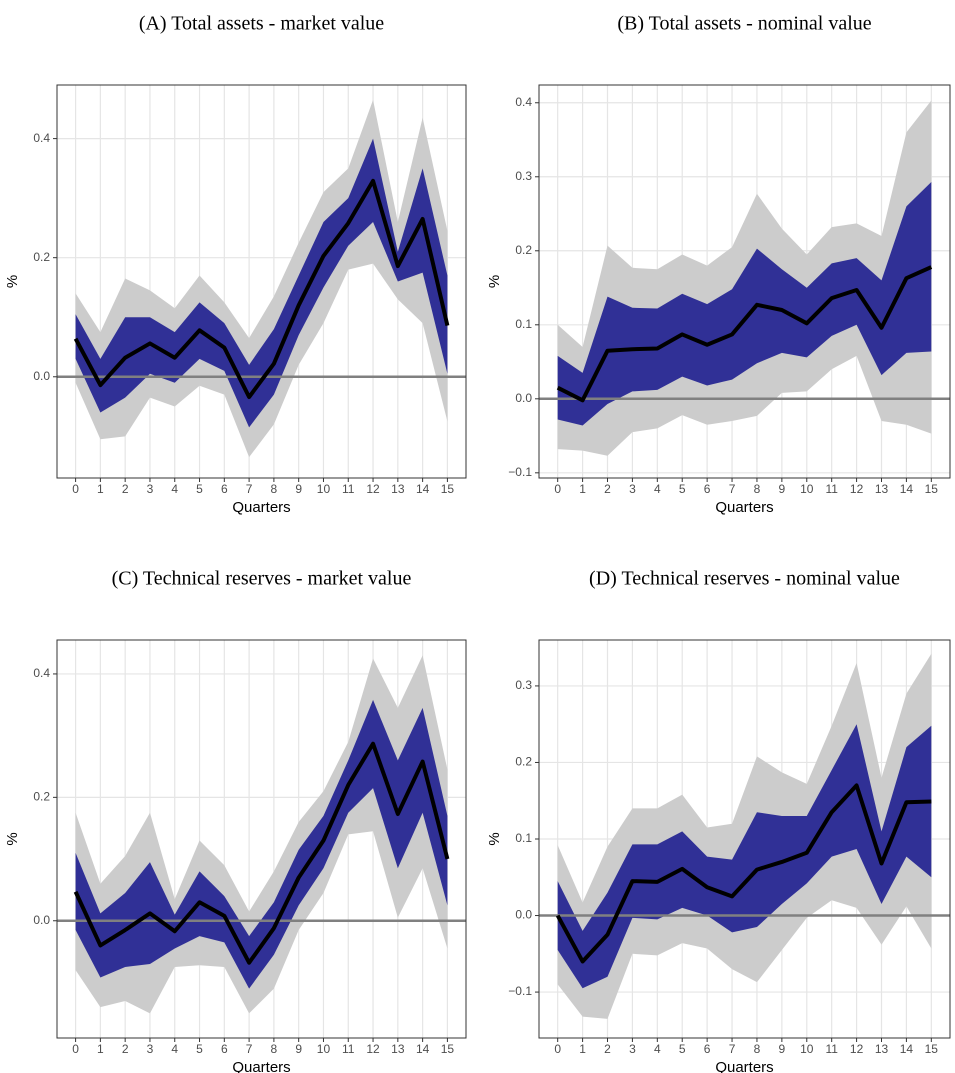  What do you see at coordinates (523, 838) in the screenshot?
I see `y-tick-label: 0.1` at bounding box center [523, 838].